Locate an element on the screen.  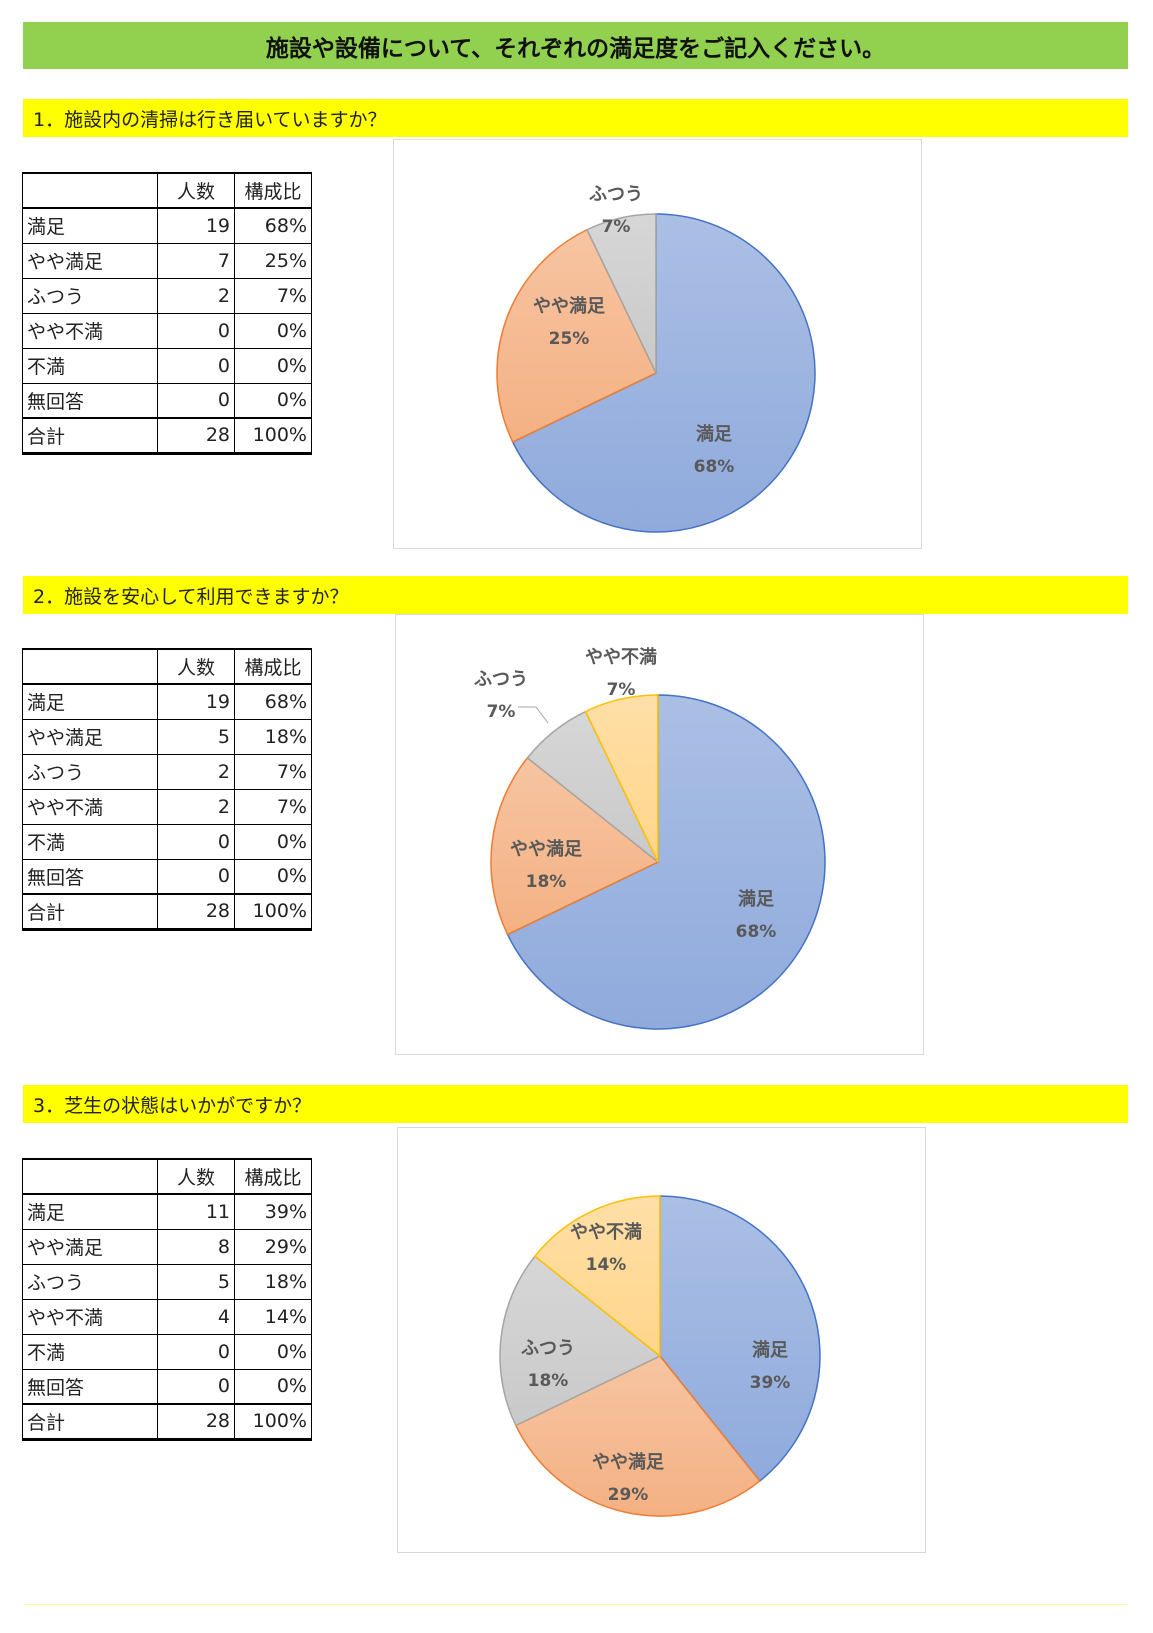
row-ratio: 39% is located at coordinates (273, 1211).